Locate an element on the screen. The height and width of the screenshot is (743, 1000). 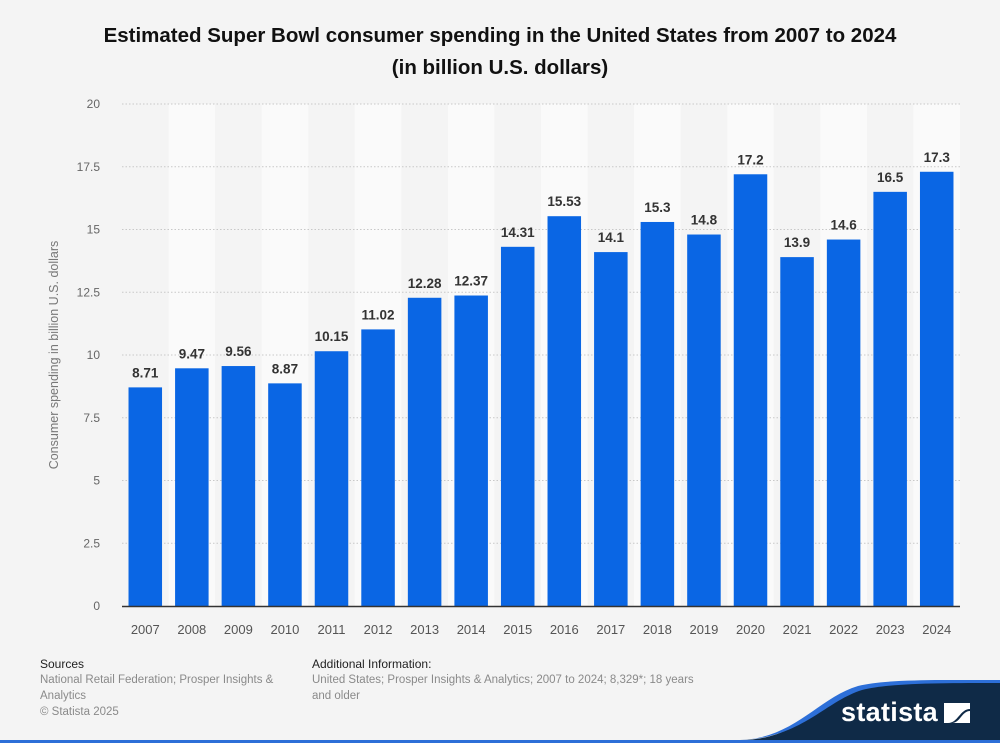
data-label: 11.02 is located at coordinates (378, 314).